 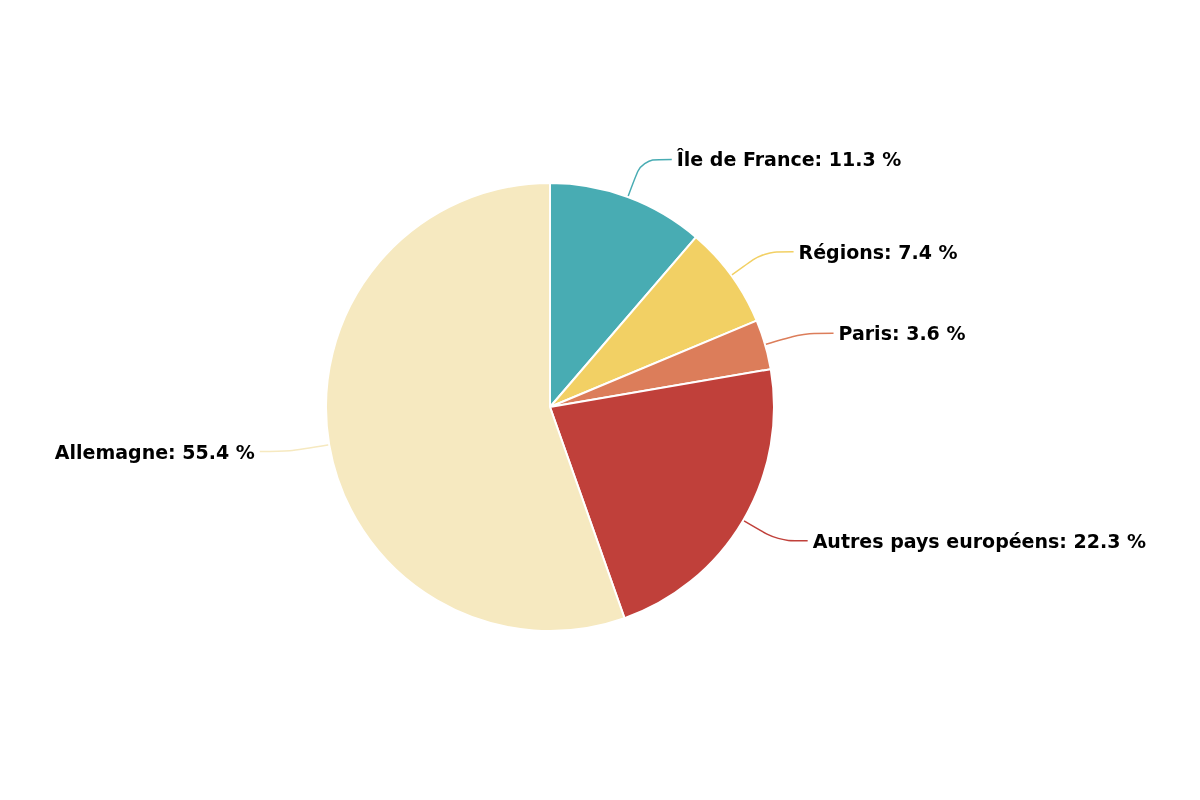 I want to click on slice-label: Autres pays européens: 22.3 %, so click(x=979, y=540).